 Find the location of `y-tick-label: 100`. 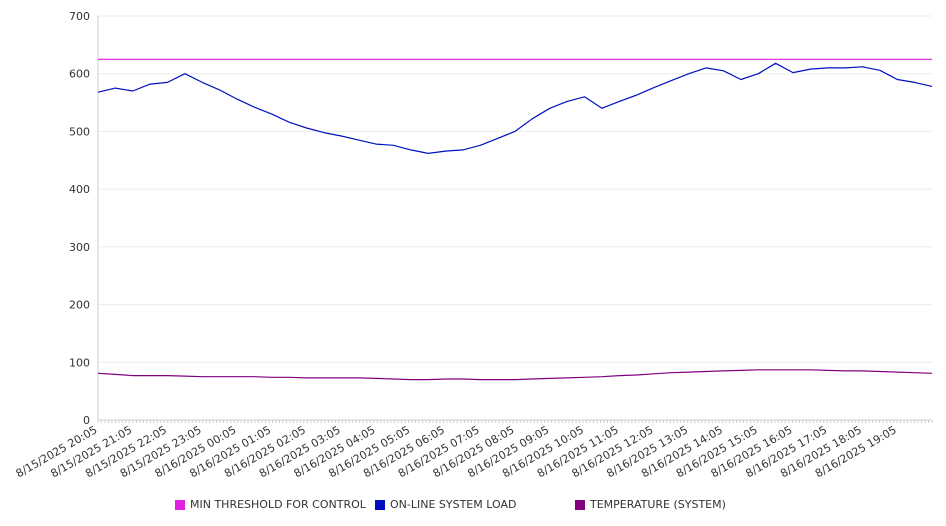

y-tick-label: 100 is located at coordinates (79, 362).